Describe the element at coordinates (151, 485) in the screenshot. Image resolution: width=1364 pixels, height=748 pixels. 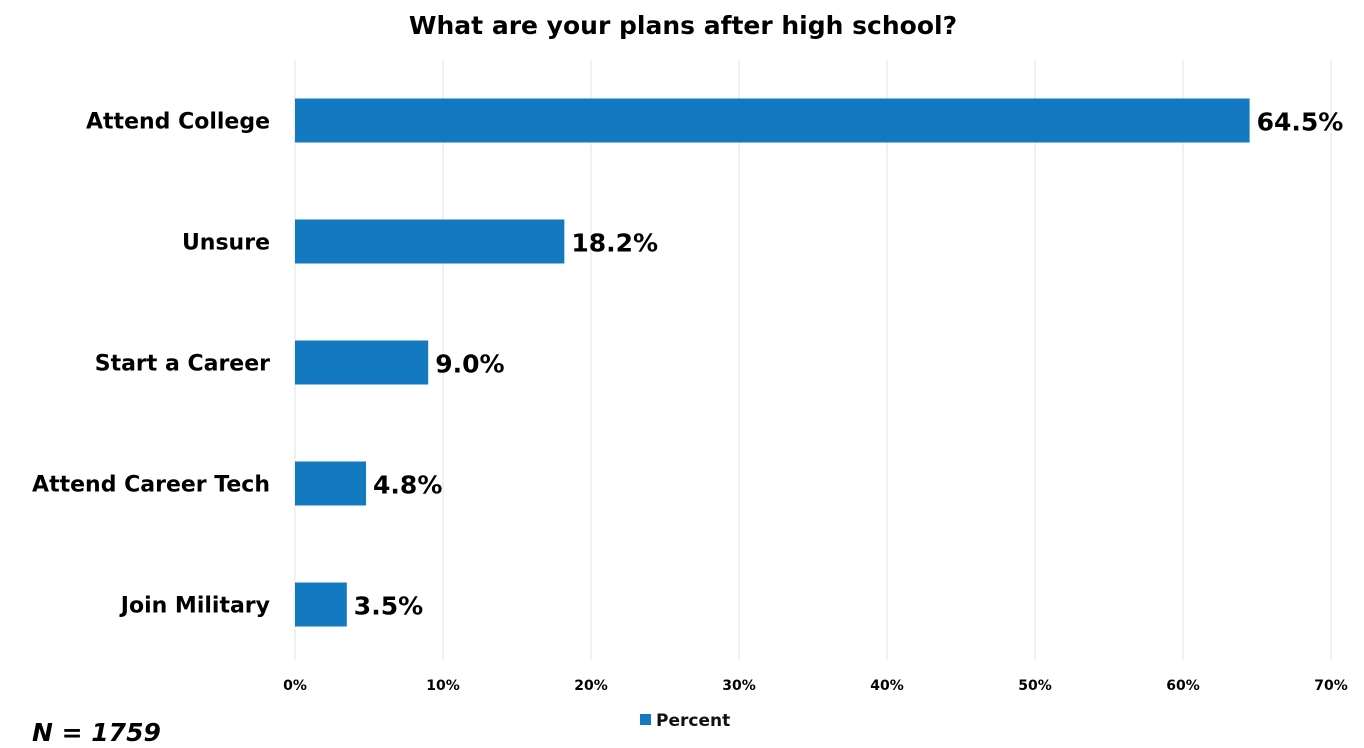
I see `category-label: Attend Career Tech` at that location.